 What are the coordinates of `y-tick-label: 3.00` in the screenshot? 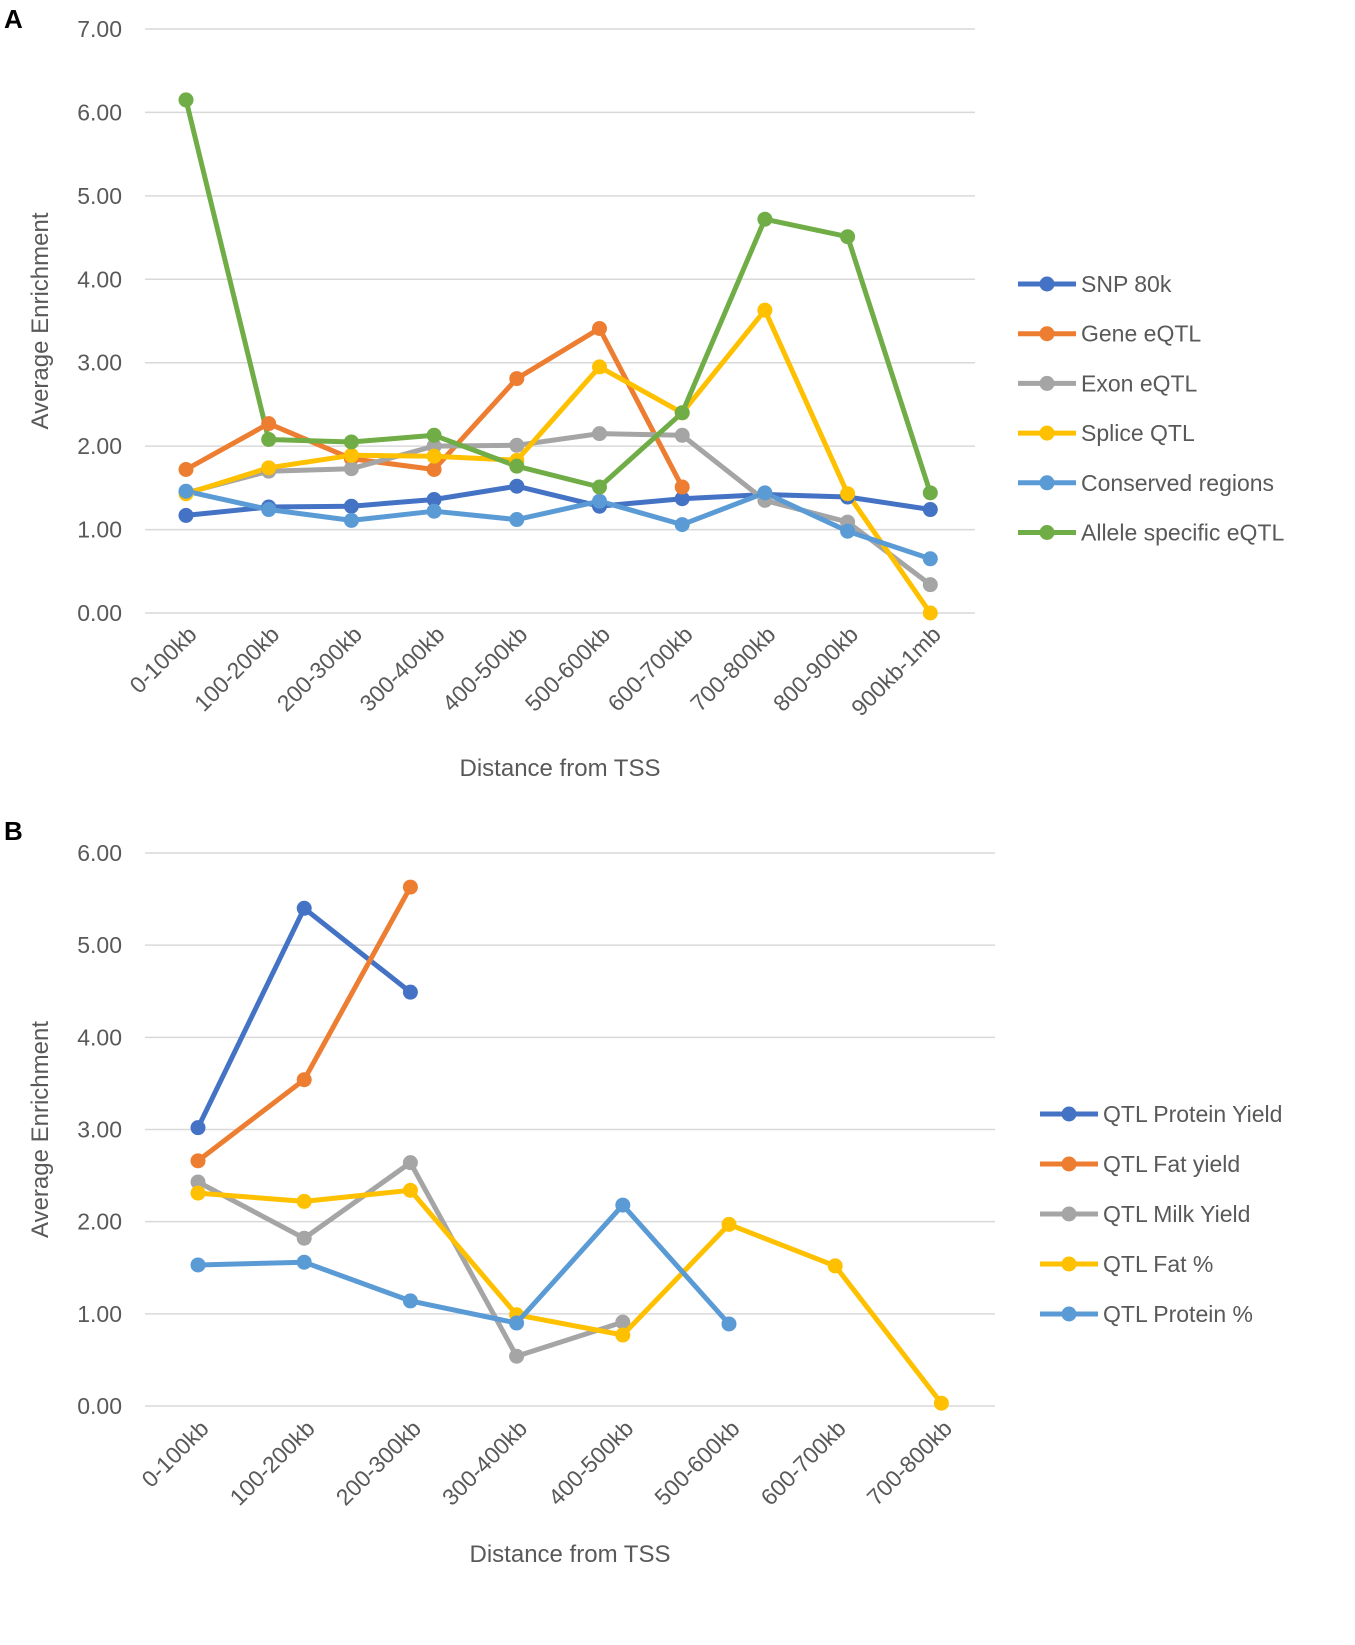 It's located at (99, 363).